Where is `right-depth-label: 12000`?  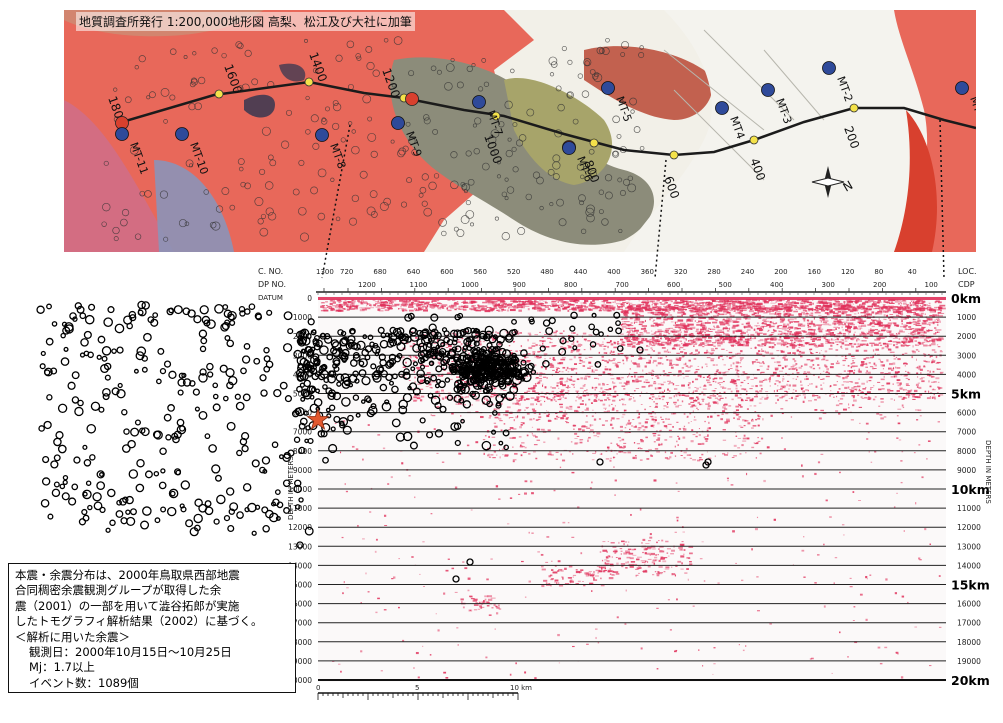
right-depth-label: 12000 is located at coordinates (969, 527).